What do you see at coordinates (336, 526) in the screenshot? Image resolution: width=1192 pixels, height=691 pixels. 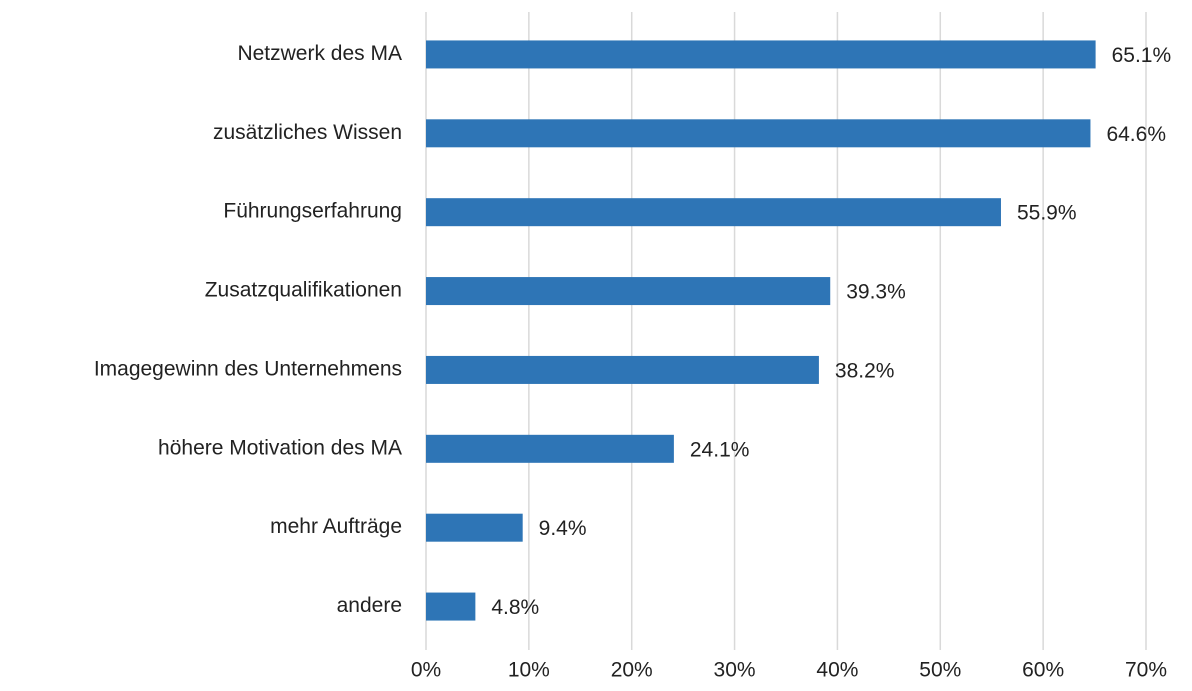 I see `y-tick-label: mehr Aufträge` at bounding box center [336, 526].